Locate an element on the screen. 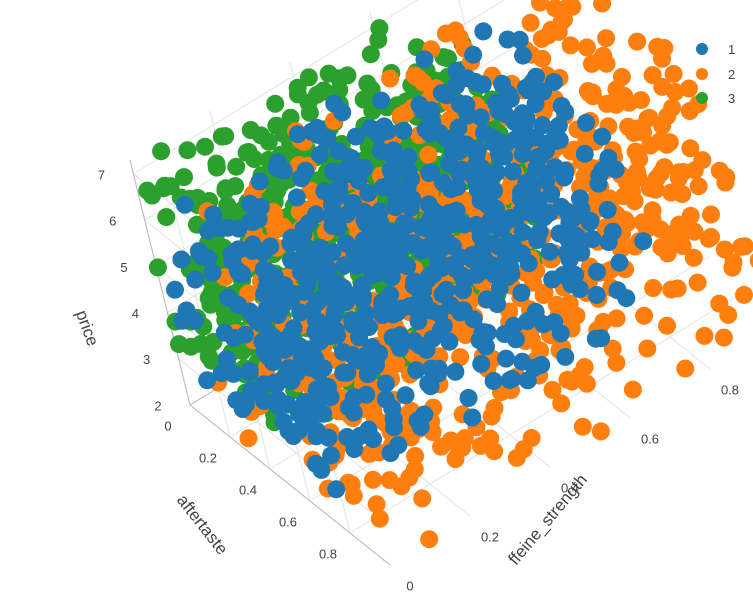 Image resolution: width=753 pixels, height=614 pixels. axis-line is located at coordinates (160, 282).